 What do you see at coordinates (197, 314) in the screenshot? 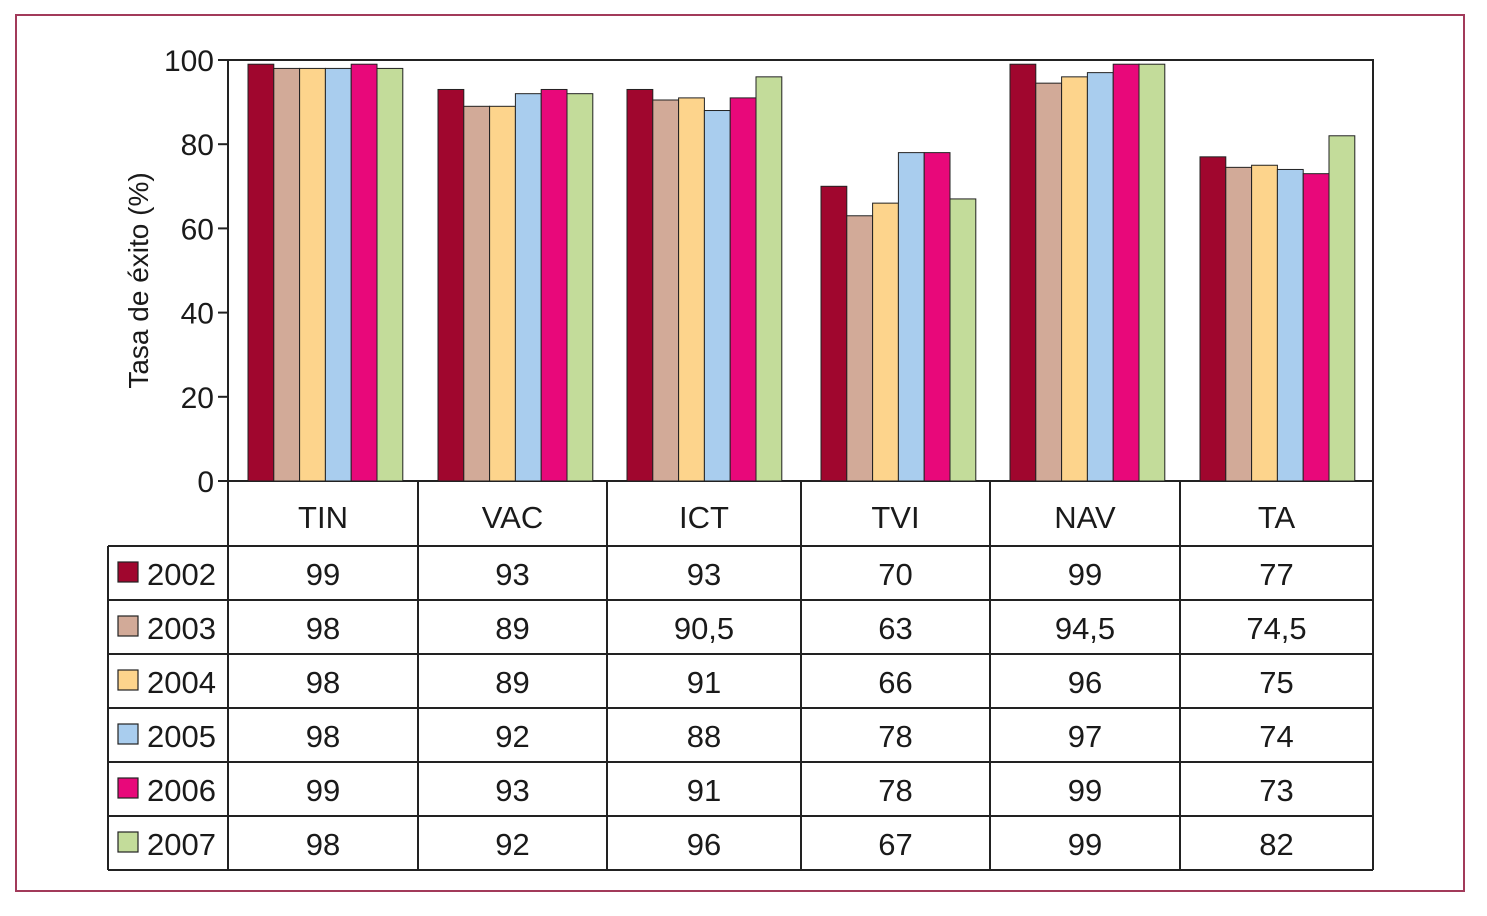
I see `y-tick-label: 40` at bounding box center [197, 314].